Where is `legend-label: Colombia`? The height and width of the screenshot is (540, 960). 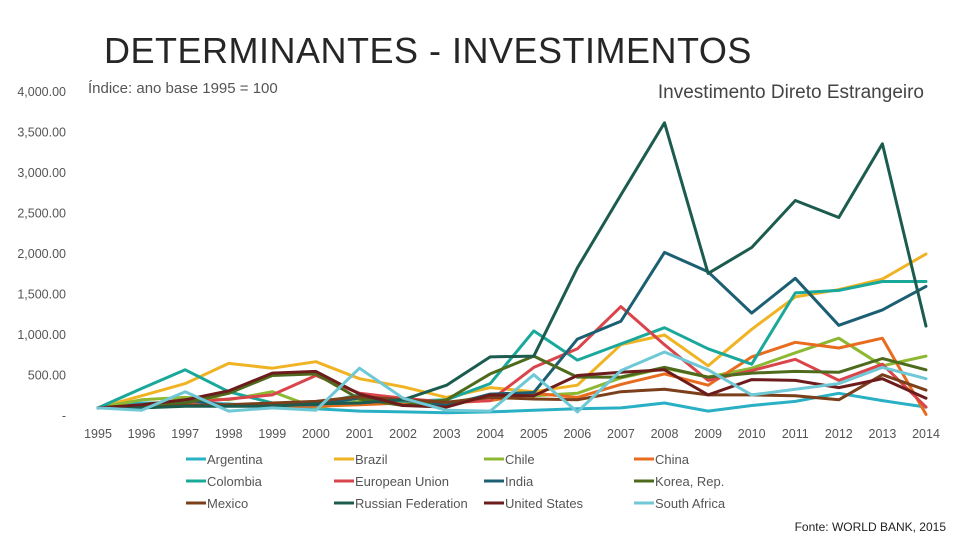 legend-label: Colombia is located at coordinates (235, 481).